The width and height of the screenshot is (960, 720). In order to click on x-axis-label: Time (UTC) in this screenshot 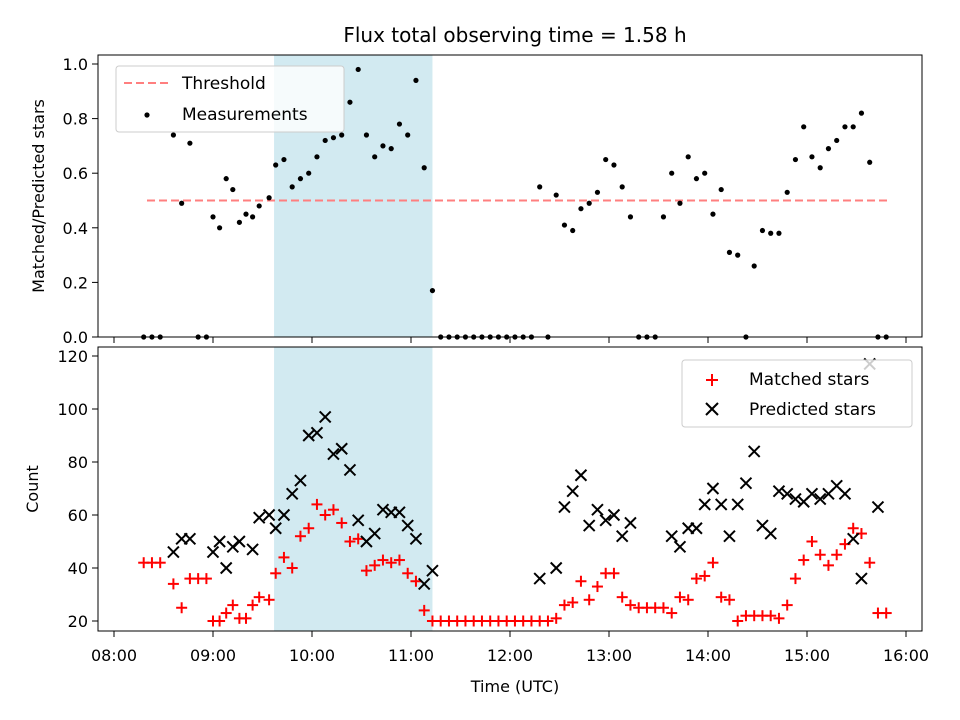, I will do `click(514, 686)`.